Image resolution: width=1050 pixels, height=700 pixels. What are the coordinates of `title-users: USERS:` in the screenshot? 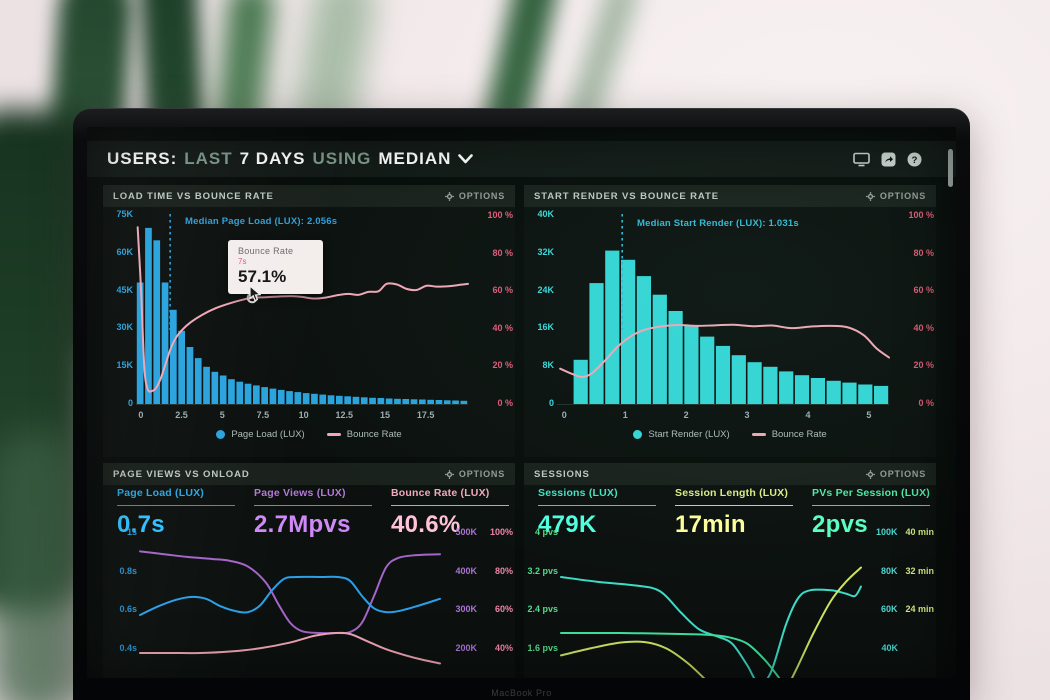 It's located at (142, 158).